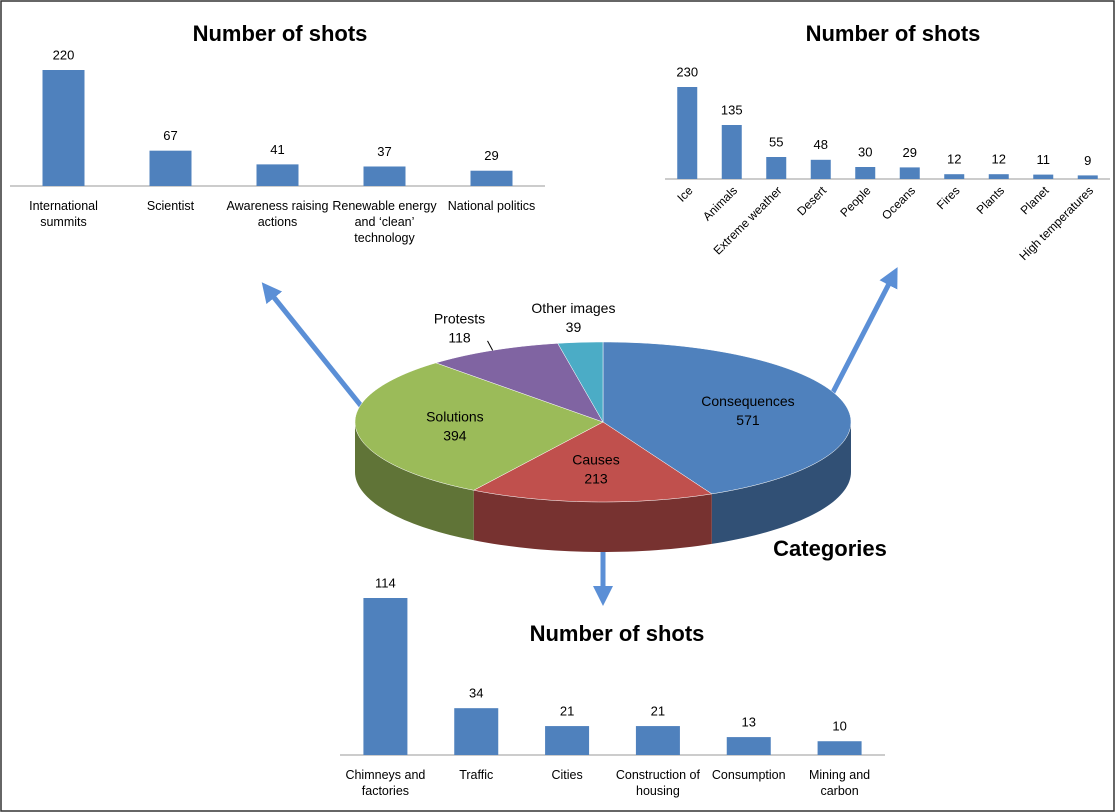 The height and width of the screenshot is (812, 1115). Describe the element at coordinates (747, 401) in the screenshot. I see `pie-label: Consequences` at that location.